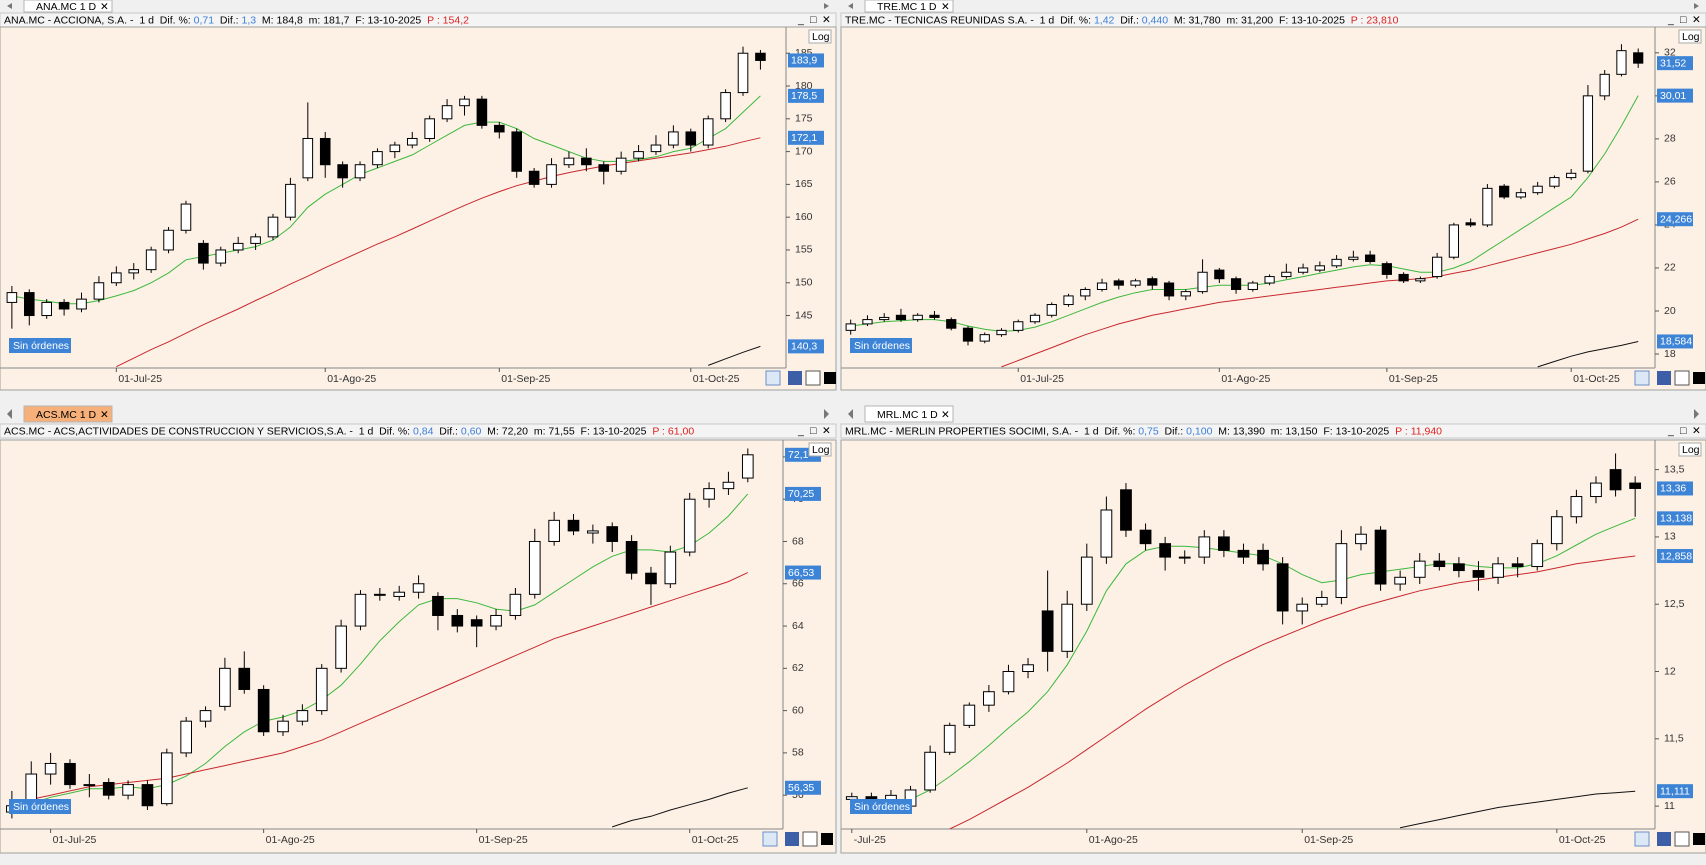 Image resolution: width=1706 pixels, height=865 pixels. What do you see at coordinates (41, 346) in the screenshot?
I see `orders-label: Sin órdenes` at bounding box center [41, 346].